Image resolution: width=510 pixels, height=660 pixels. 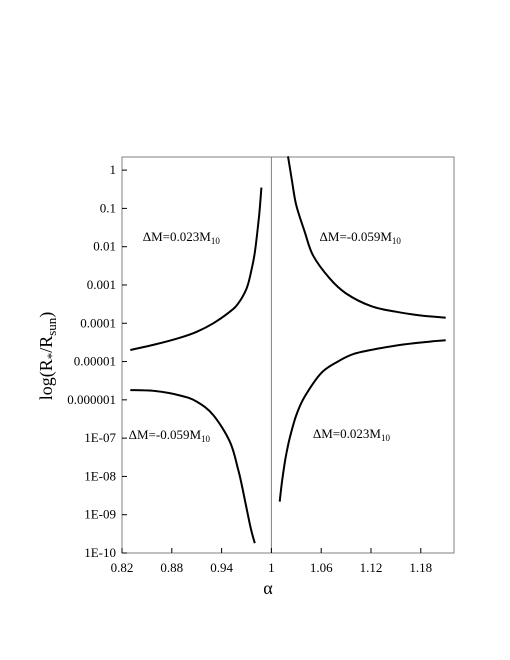 What do you see at coordinates (321, 567) in the screenshot?
I see `x-tick-label: 1.06` at bounding box center [321, 567].